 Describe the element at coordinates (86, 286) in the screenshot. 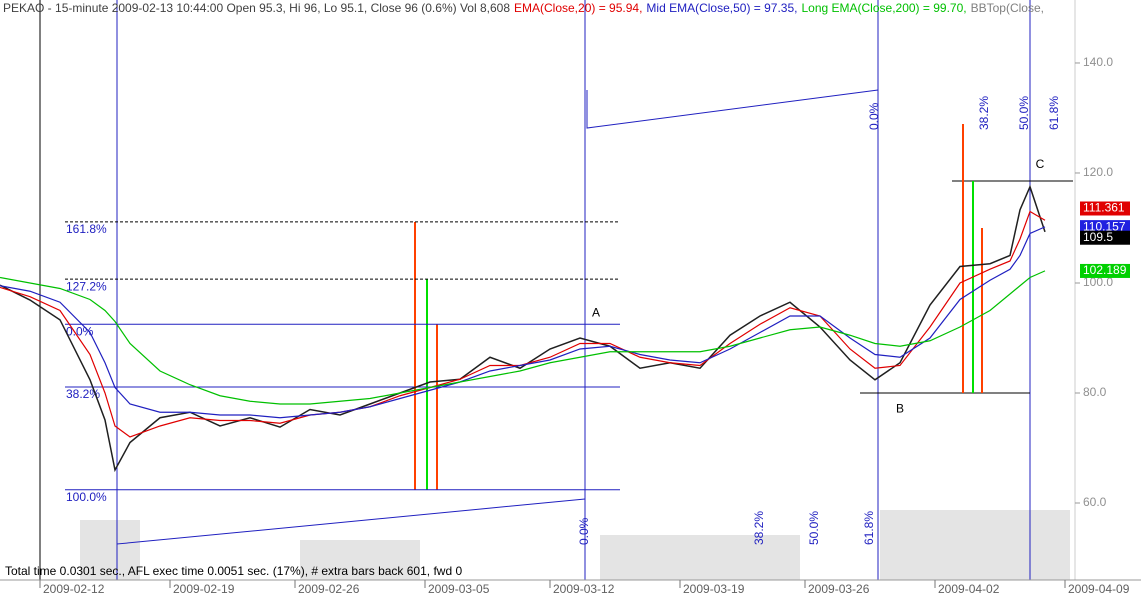

I see `fib-label: 127.2%` at that location.